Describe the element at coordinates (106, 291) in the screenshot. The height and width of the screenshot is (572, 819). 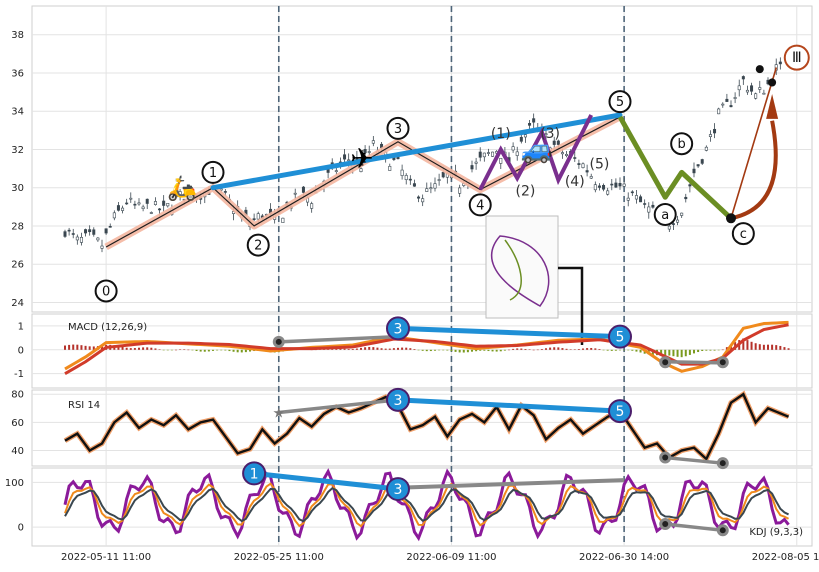
I see `wave-0-label-text: 0` at that location.